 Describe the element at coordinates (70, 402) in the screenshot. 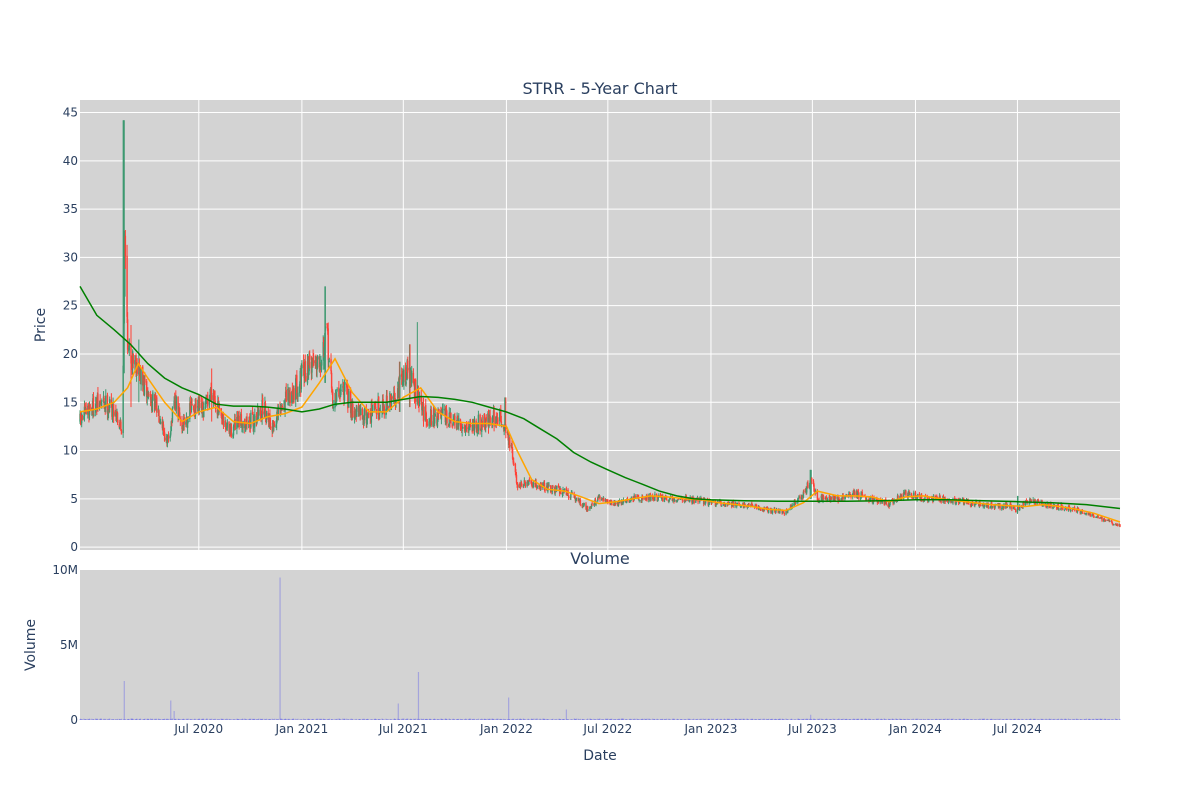

I see `price-y-tick-15: 15` at that location.